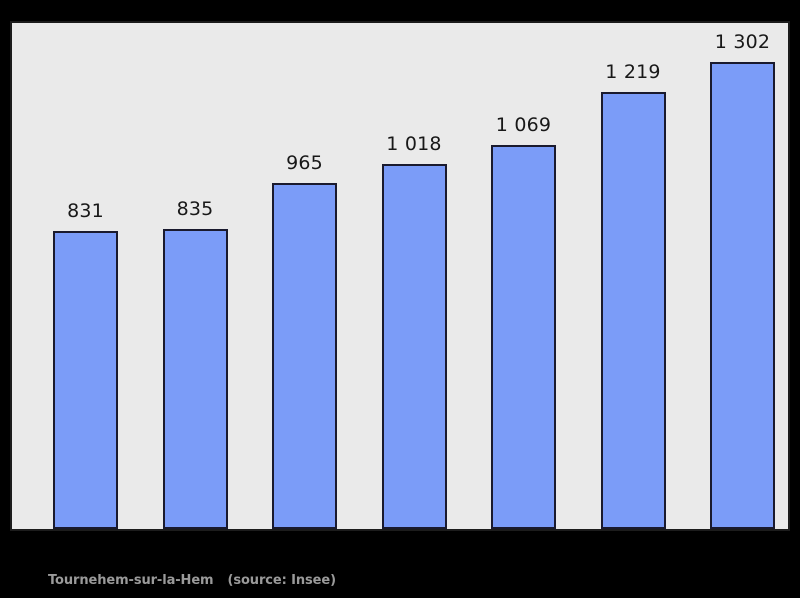 The image size is (800, 598). Describe the element at coordinates (633, 71) in the screenshot. I see `bar-value-label: 1 219` at that location.